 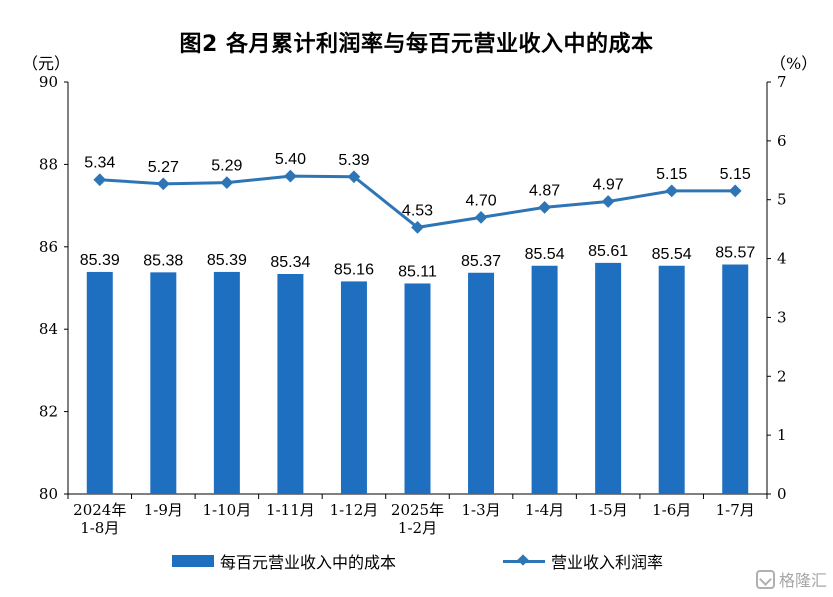 I want to click on x-tick-label: 1-4月, so click(x=544, y=510).